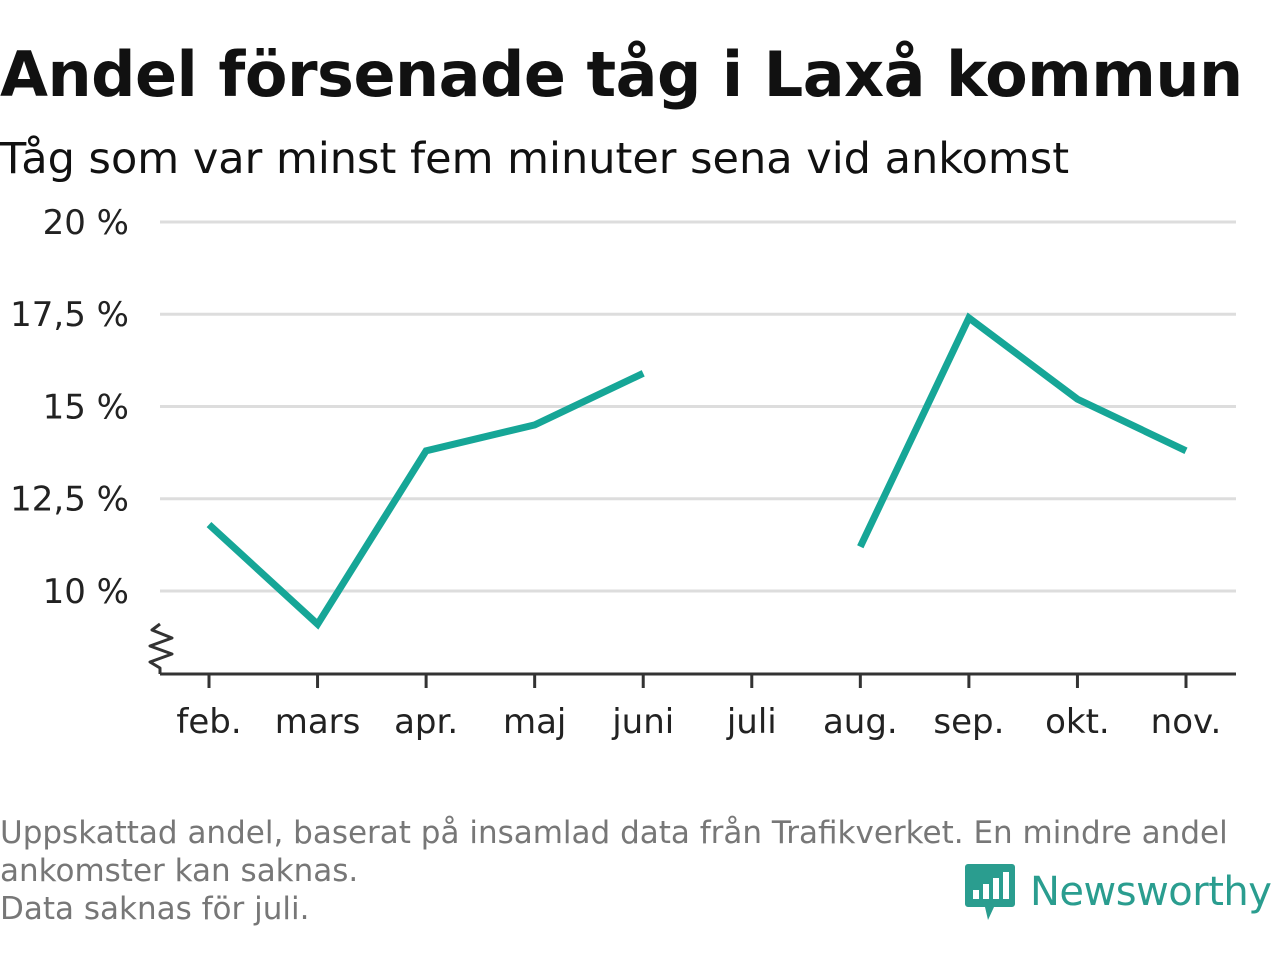 The height and width of the screenshot is (960, 1280). I want to click on y-tick-label: 17,5 %, so click(69, 315).